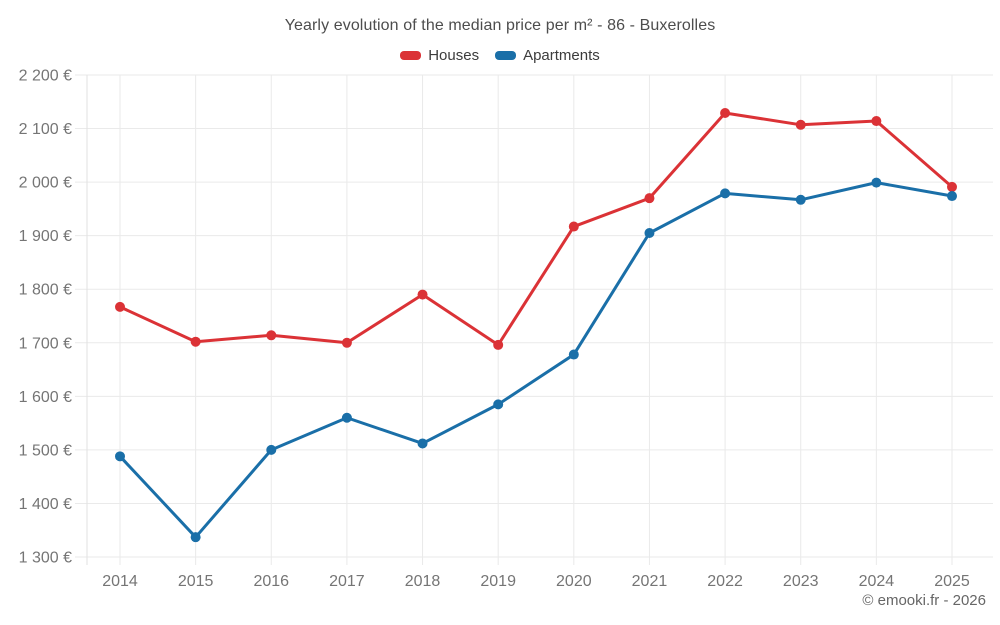 The height and width of the screenshot is (625, 1000). What do you see at coordinates (346, 342) in the screenshot?
I see `data-point-houses-2017` at bounding box center [346, 342].